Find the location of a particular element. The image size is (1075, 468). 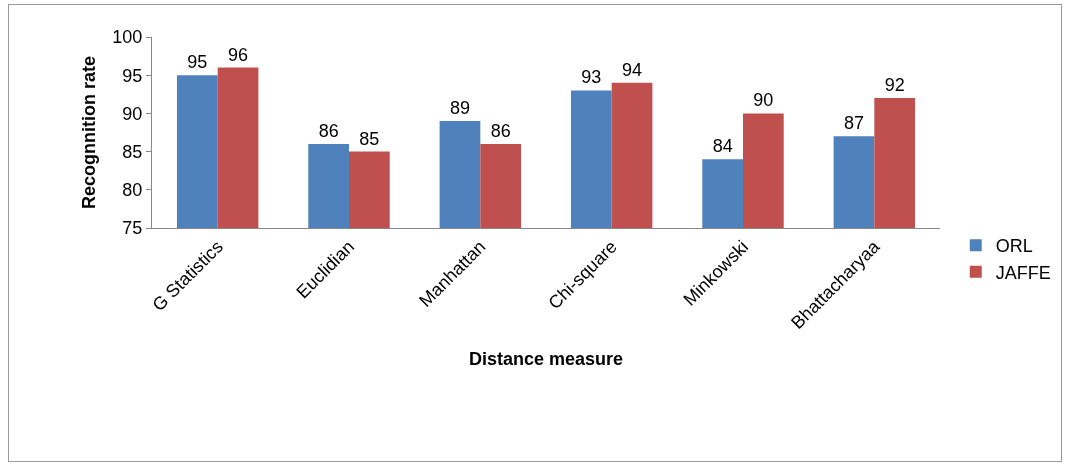

legend-label: JAFFE is located at coordinates (1023, 272).